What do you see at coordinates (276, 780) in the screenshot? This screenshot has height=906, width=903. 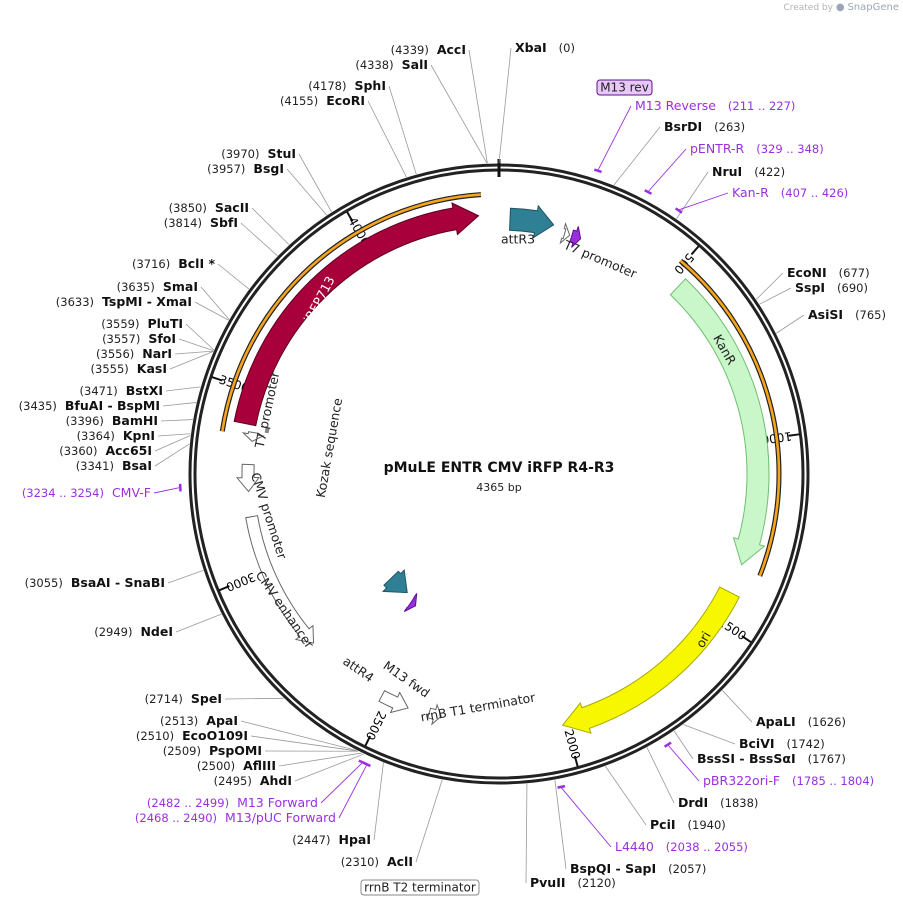 I see `site-name: AhdI` at bounding box center [276, 780].